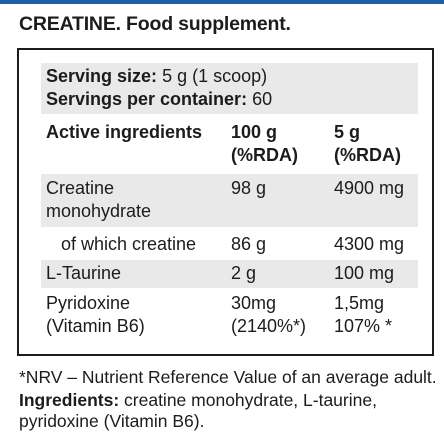  What do you see at coordinates (229, 244) in the screenshot?
I see `table-row: of which creatine 86 g 4300 mg` at bounding box center [229, 244].